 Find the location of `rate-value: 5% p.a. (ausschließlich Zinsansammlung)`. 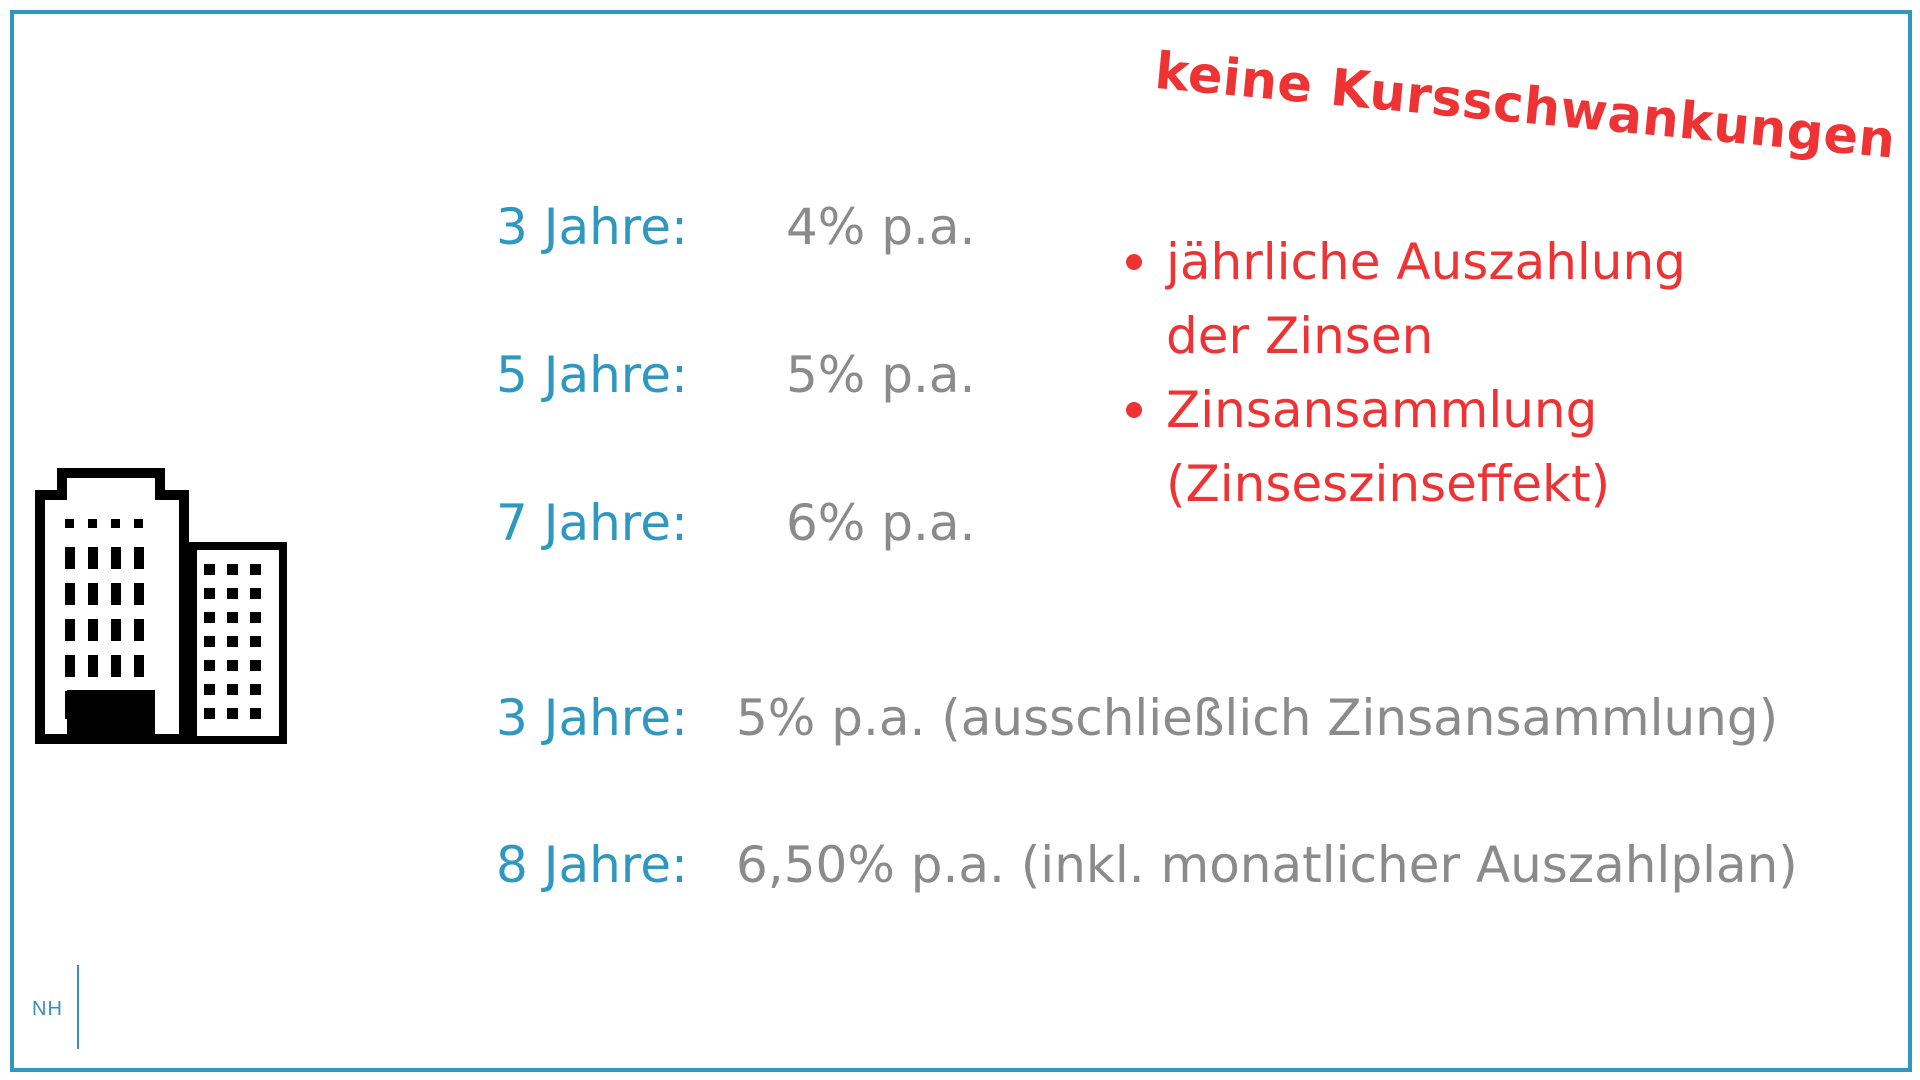

rate-value: 5% p.a. (ausschließlich Zinsansammlung) is located at coordinates (1257, 718).